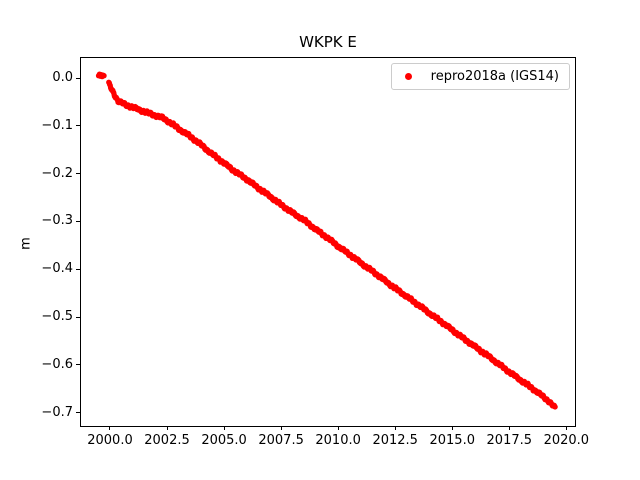 The width and height of the screenshot is (640, 480). Describe the element at coordinates (494, 76) in the screenshot. I see `legend-label: repro2018a (IGS14)` at that location.